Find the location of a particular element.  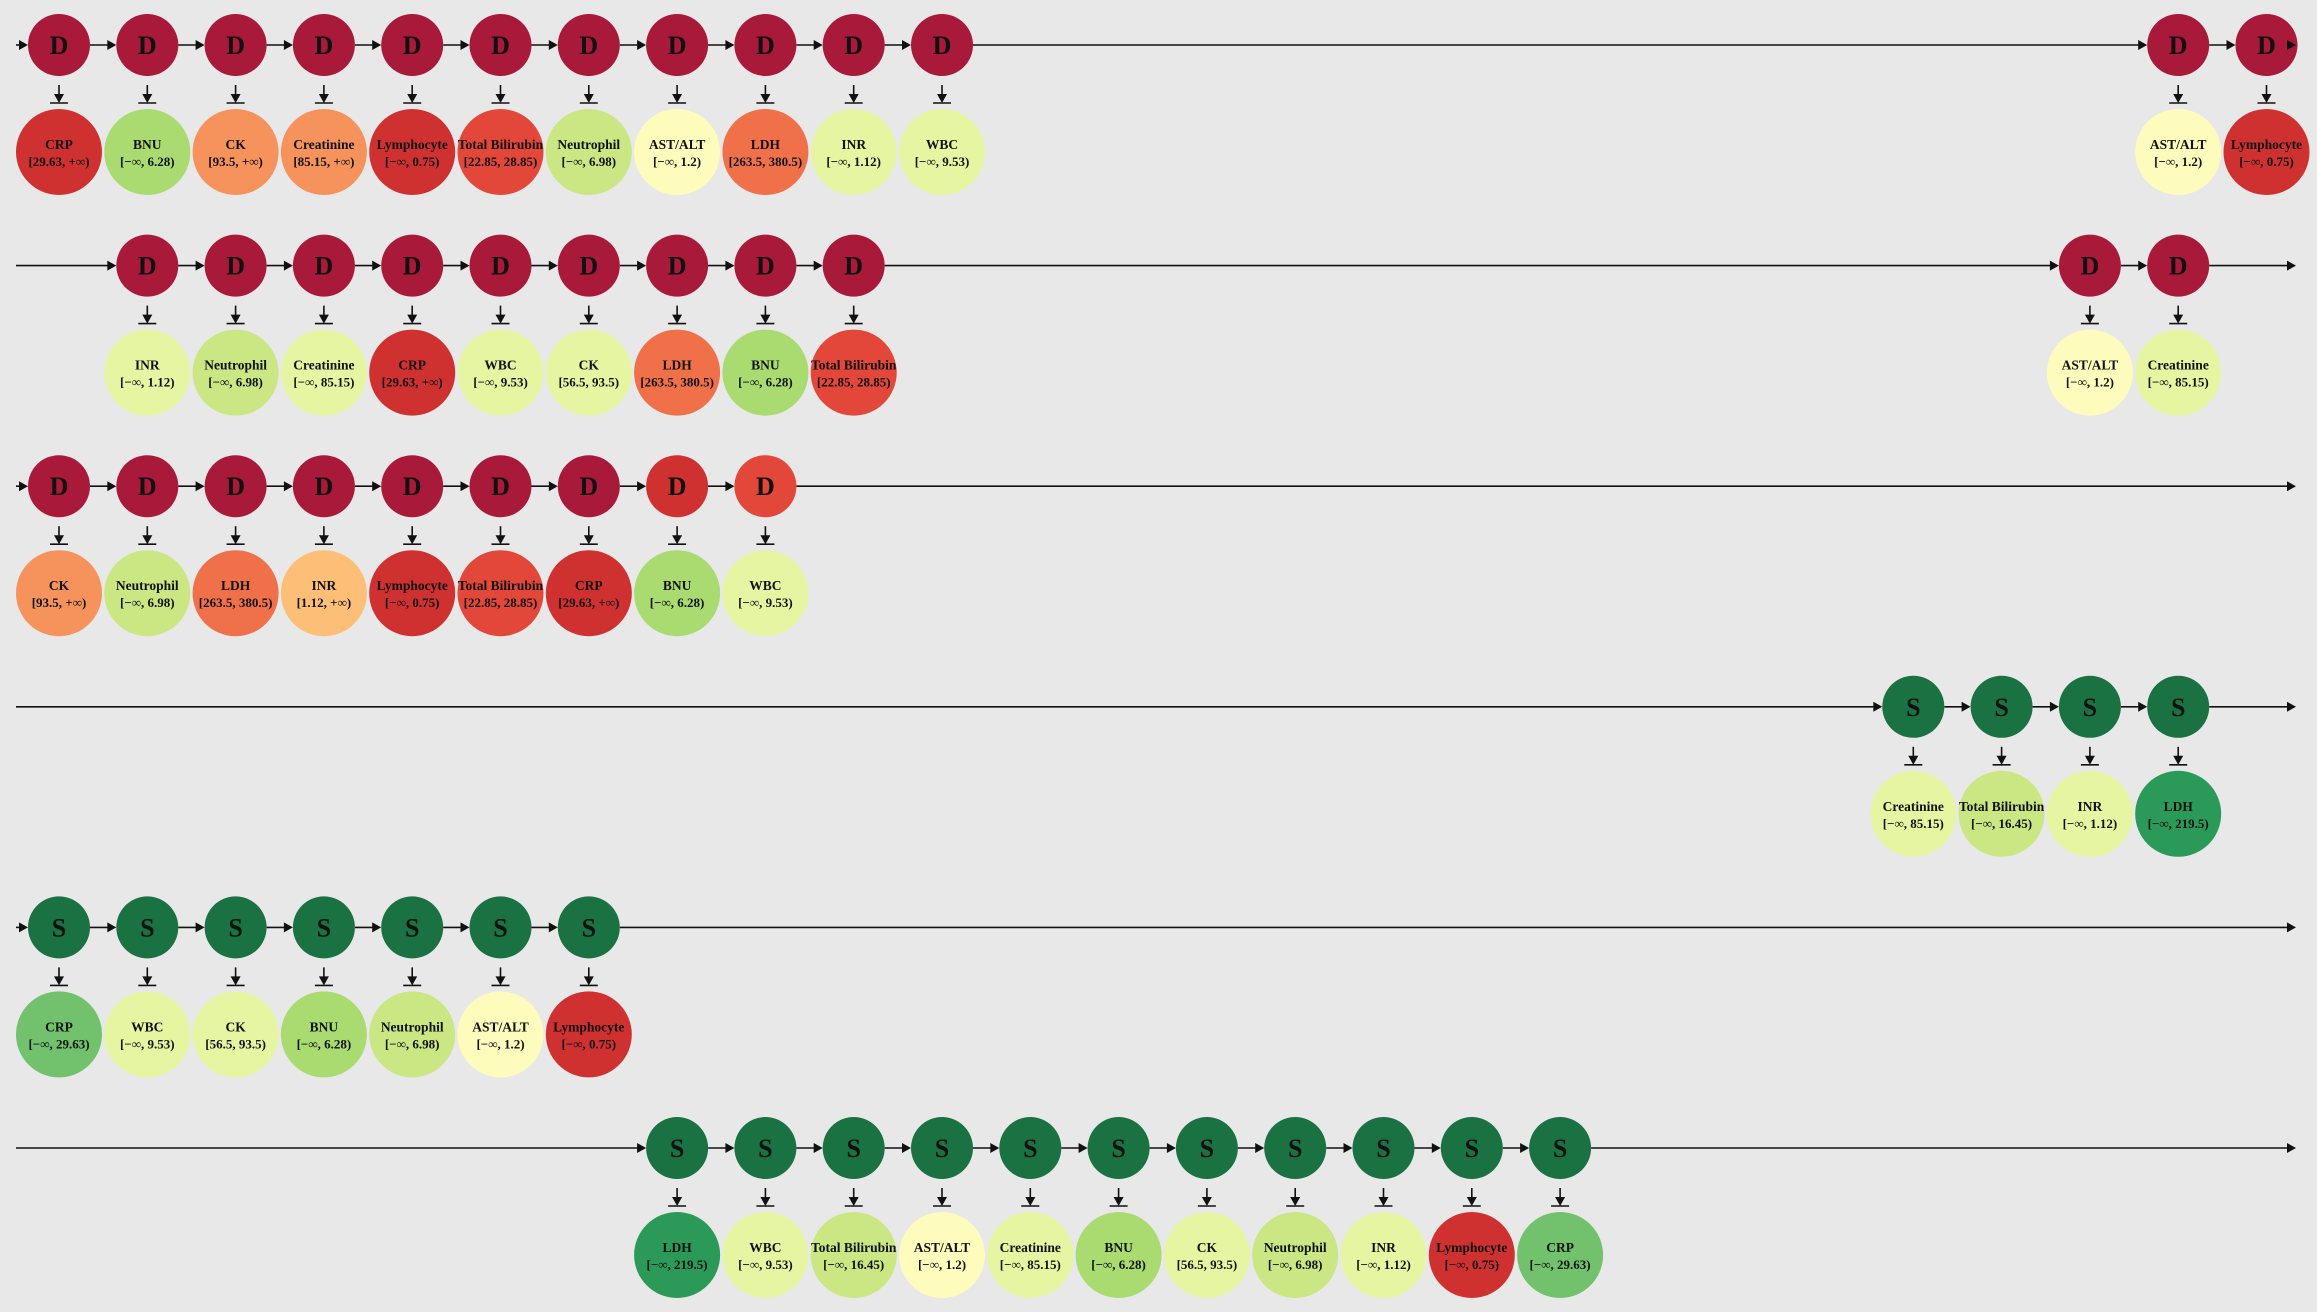

marker-range: [−∞, 85.15) is located at coordinates (323, 382).